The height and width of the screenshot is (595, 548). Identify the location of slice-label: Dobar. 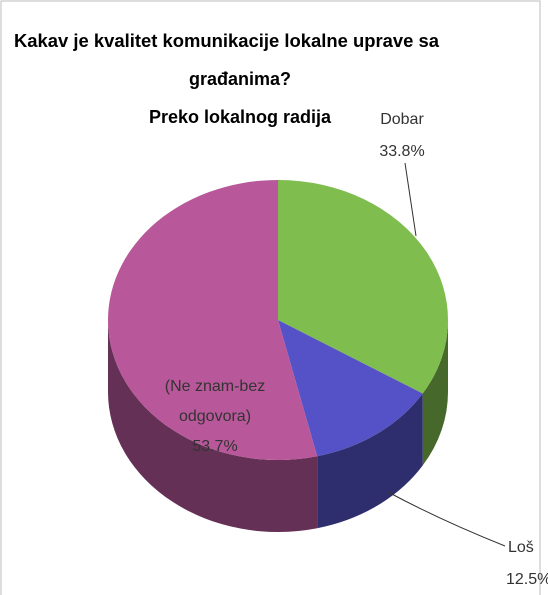
(402, 119).